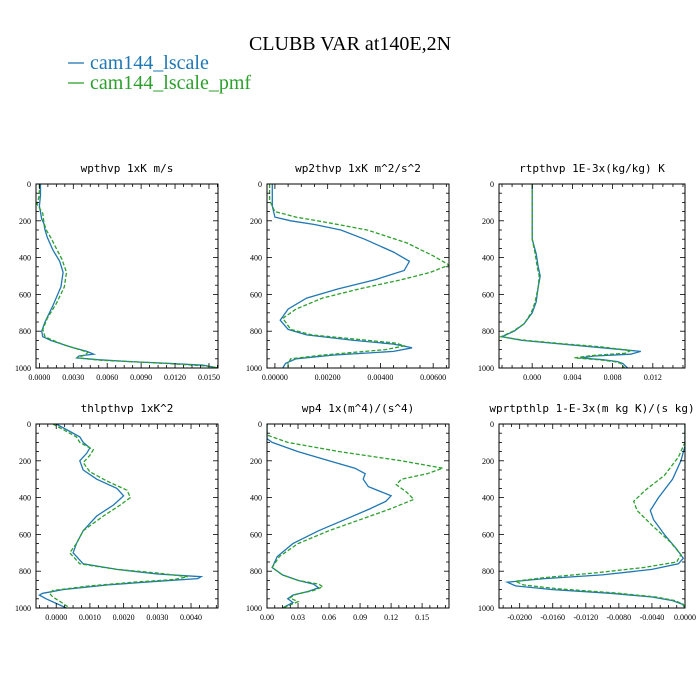 Image resolution: width=700 pixels, height=700 pixels. I want to click on panel-title: wp2thvp 1xK m^2/s^2, so click(358, 168).